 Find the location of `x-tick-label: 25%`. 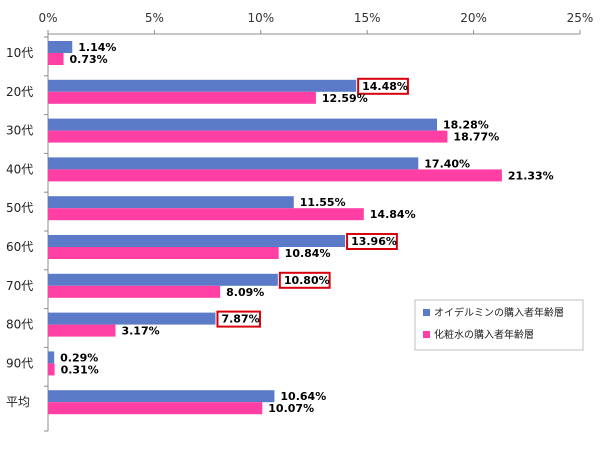

x-tick-label: 25% is located at coordinates (580, 18).